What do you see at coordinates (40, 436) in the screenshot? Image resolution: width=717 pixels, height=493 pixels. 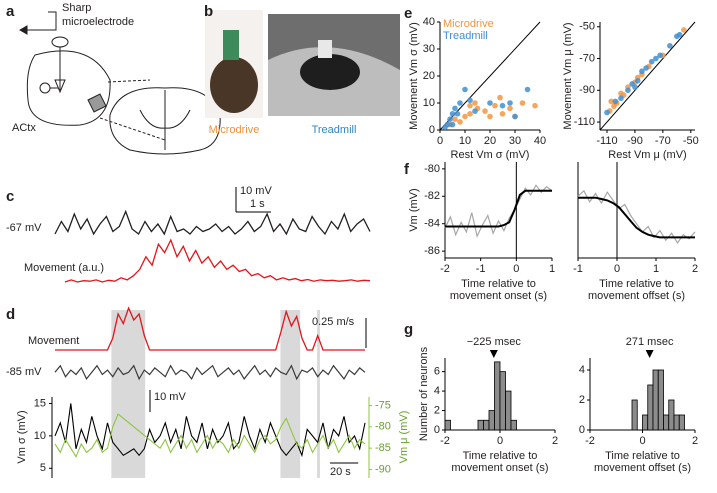 I see `y-tick-label: 10` at bounding box center [40, 436].